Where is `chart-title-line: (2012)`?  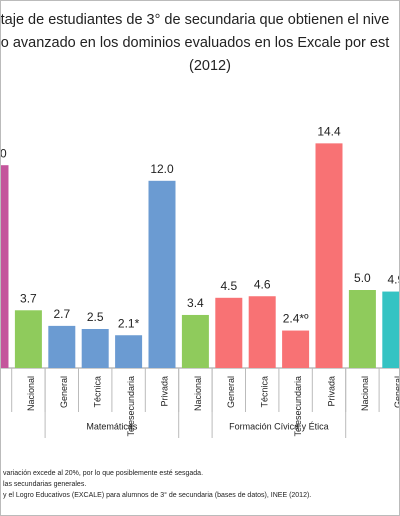 chart-title-line: (2012) is located at coordinates (210, 66).